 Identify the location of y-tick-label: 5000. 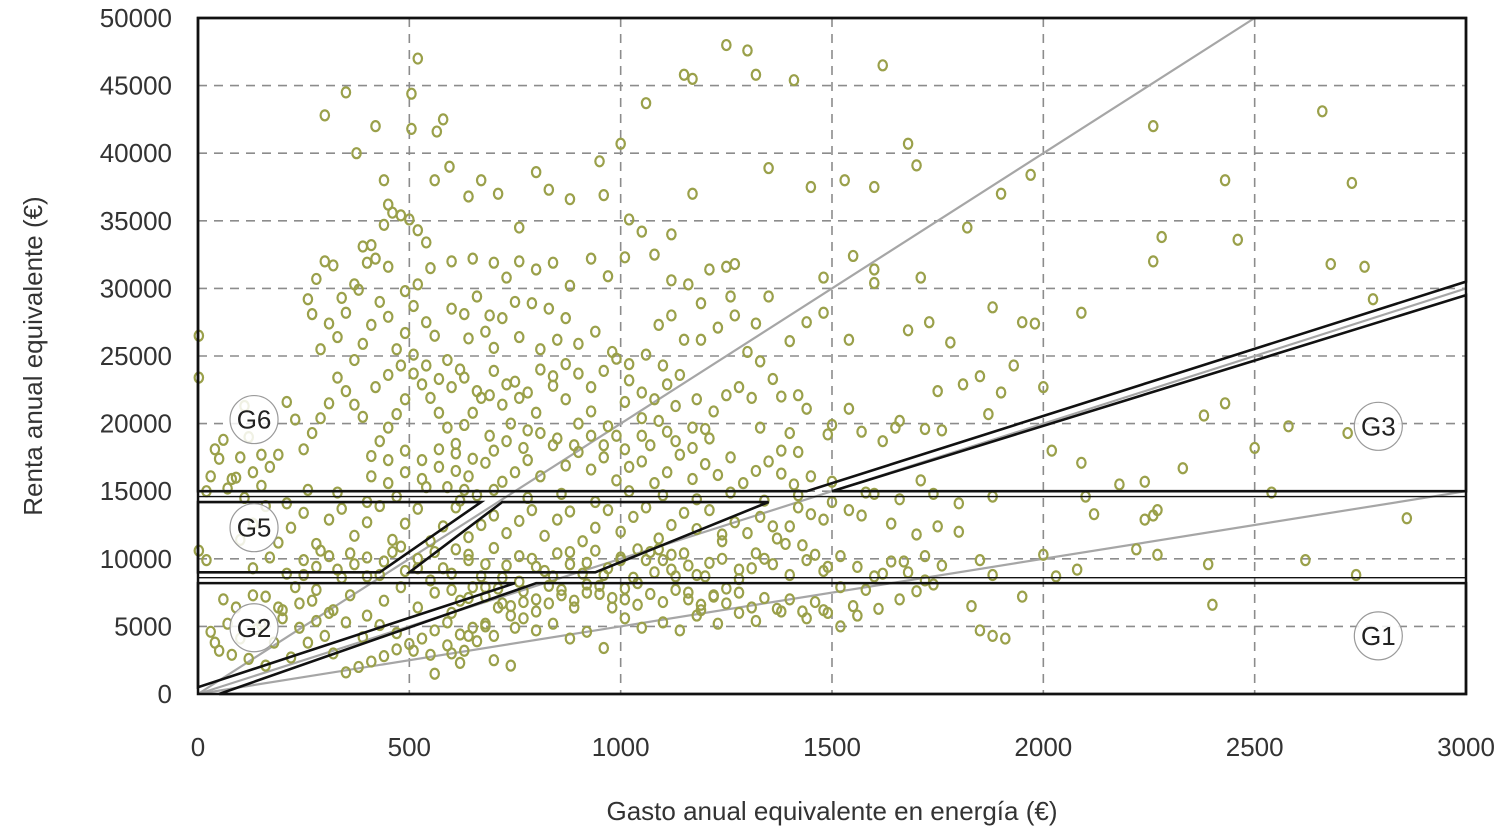
(143, 626).